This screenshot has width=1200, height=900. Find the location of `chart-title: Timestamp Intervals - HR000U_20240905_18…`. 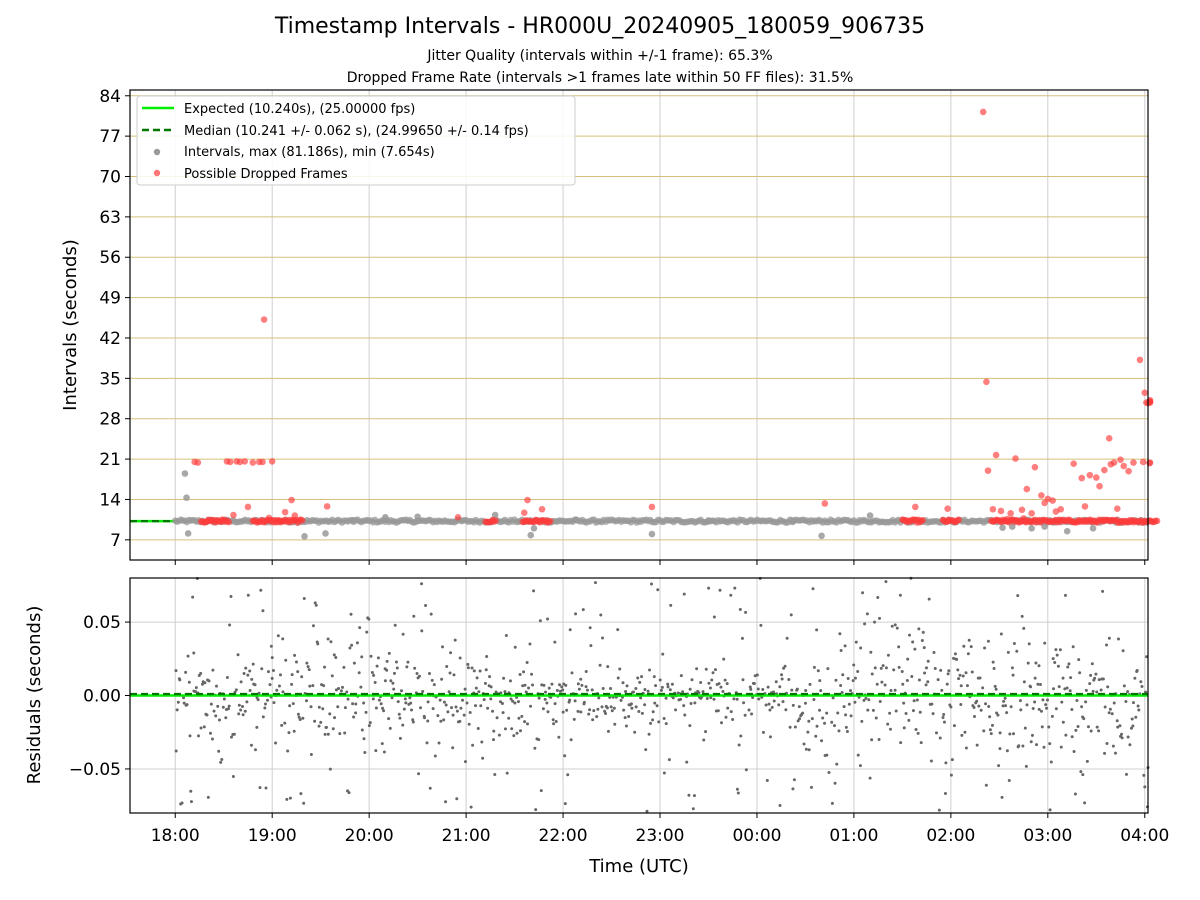

chart-title: Timestamp Intervals - HR000U_20240905_18… is located at coordinates (600, 26).